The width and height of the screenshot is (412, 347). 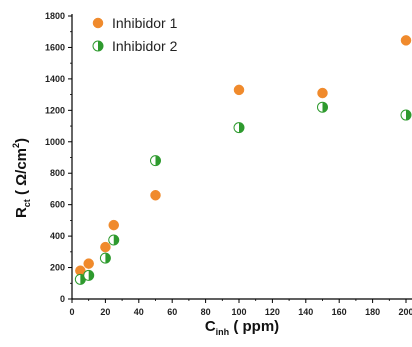 I want to click on x-axis-title: Cinh ( ppm), so click(x=242, y=327).